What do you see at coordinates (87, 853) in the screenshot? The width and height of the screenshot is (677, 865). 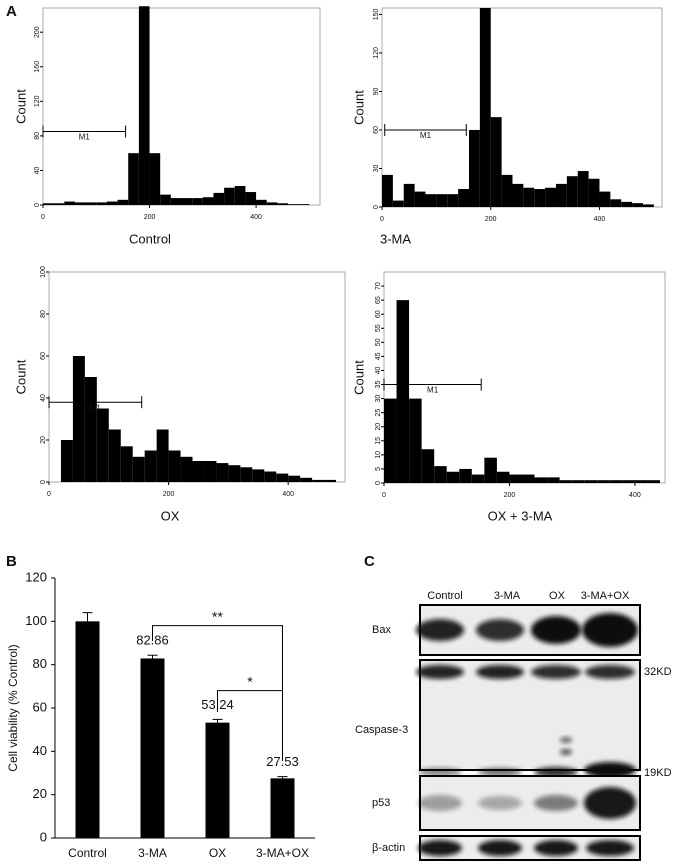 I see `x-tick-label: Control` at bounding box center [87, 853].